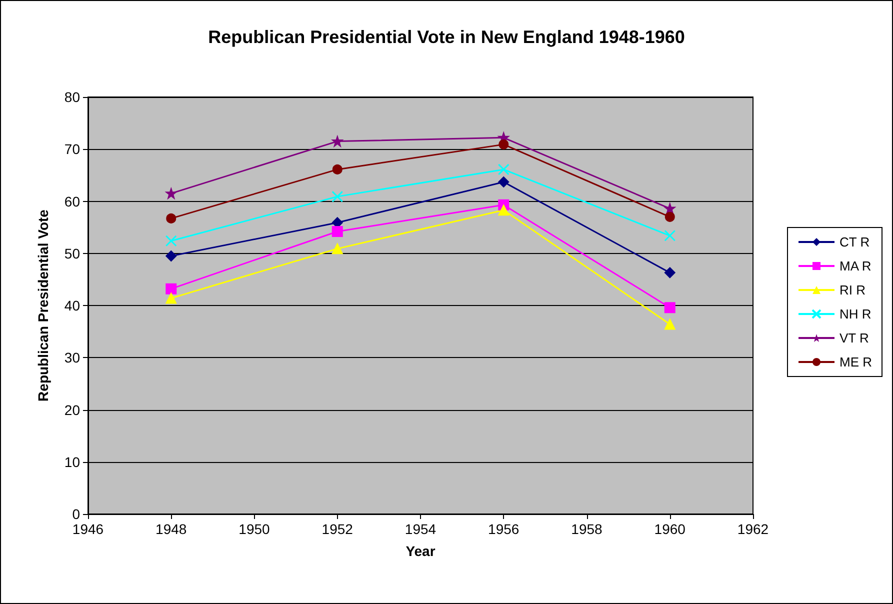 Image resolution: width=893 pixels, height=604 pixels. Describe the element at coordinates (88, 529) in the screenshot. I see `x-tick-label: 1946` at that location.